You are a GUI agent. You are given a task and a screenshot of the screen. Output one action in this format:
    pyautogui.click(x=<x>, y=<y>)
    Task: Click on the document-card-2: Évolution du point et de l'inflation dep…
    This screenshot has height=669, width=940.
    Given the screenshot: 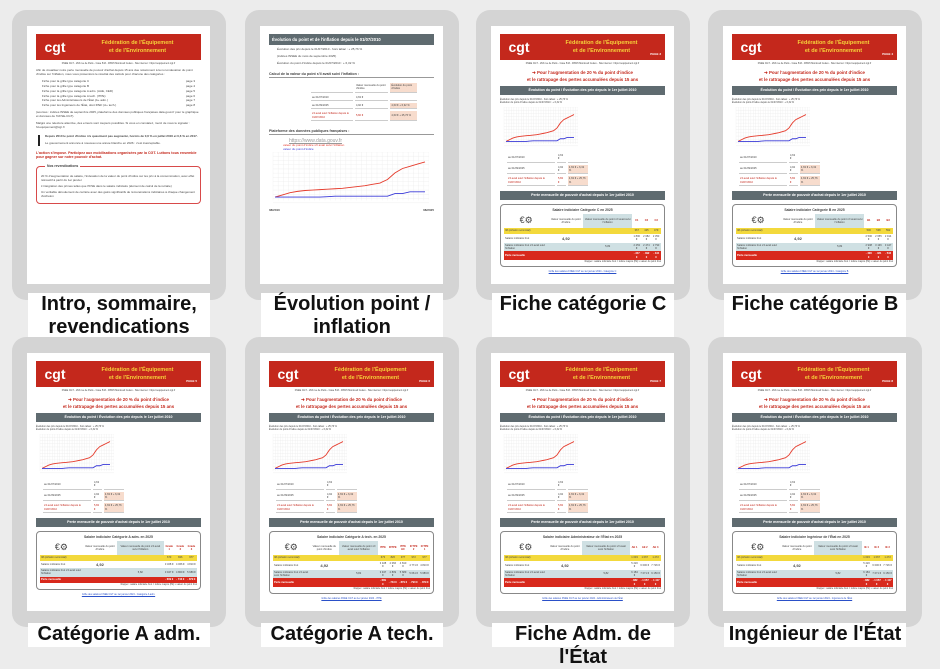 What is the action you would take?
    pyautogui.click(x=352, y=155)
    